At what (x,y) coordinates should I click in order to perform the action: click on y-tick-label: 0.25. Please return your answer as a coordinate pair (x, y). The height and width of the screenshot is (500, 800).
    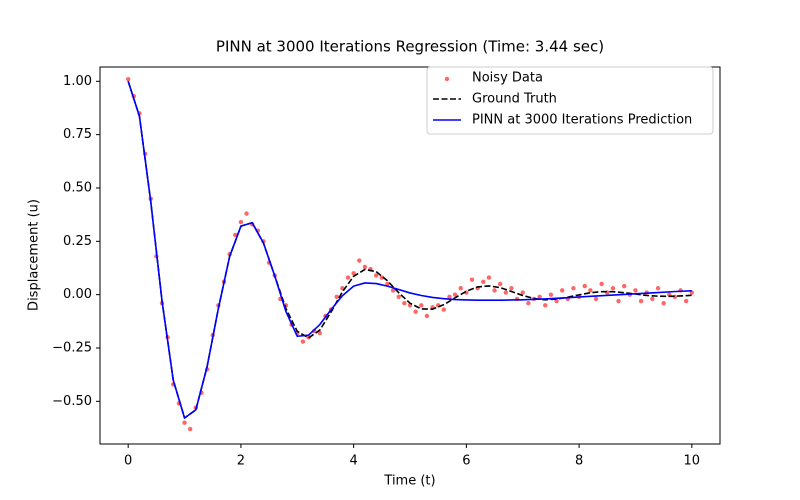
    Looking at the image, I should click on (77, 241).